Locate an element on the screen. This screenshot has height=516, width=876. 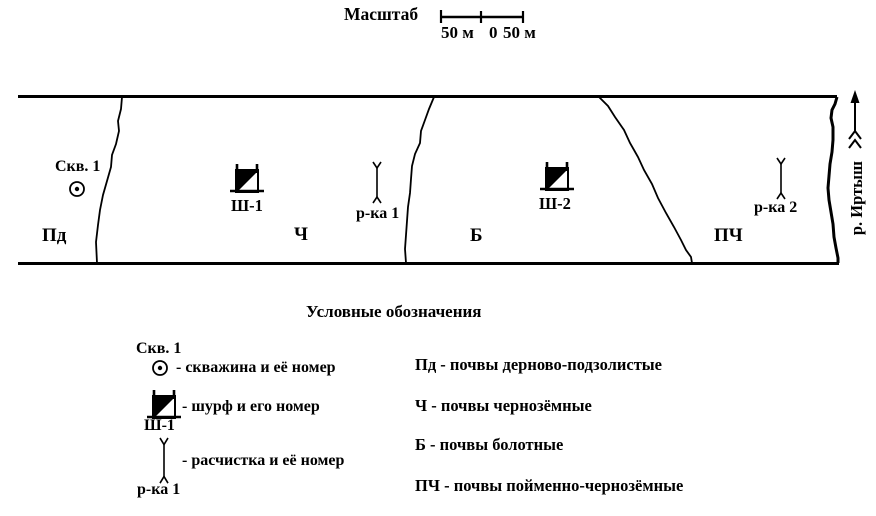
river-name-label: р. Иртыш is located at coordinates (856, 198).